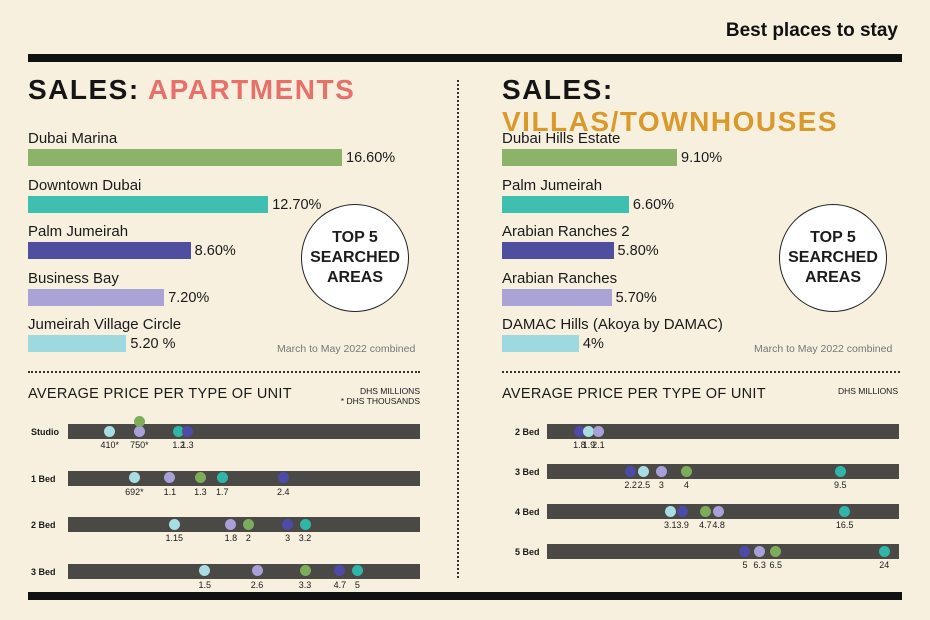 The image size is (930, 620). I want to click on title-prefix: SALES:, so click(558, 89).